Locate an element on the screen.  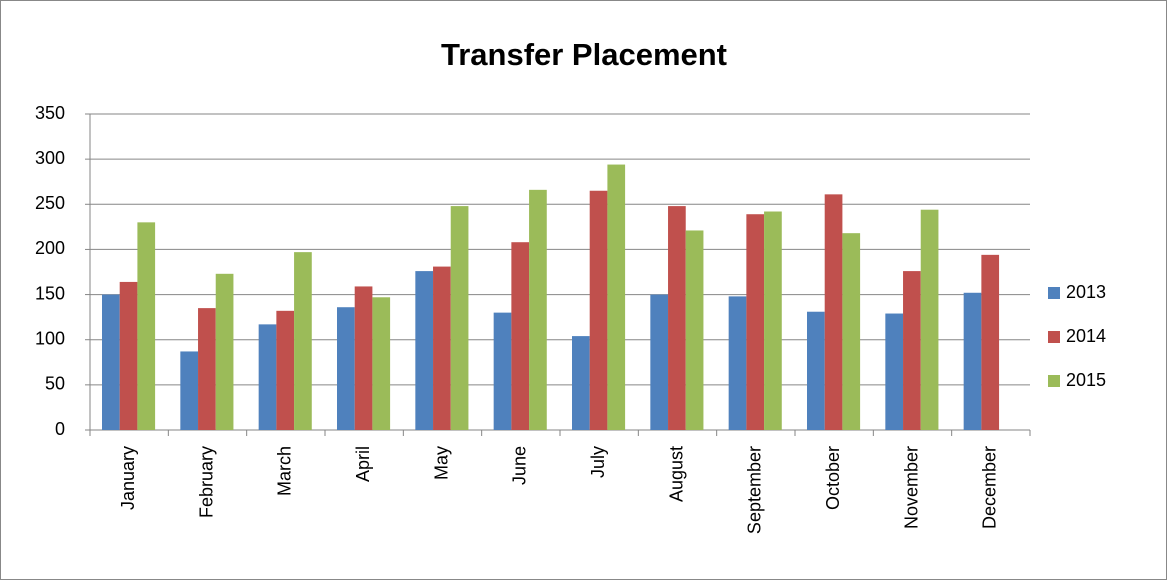
legend-label: 2015 is located at coordinates (1086, 380).